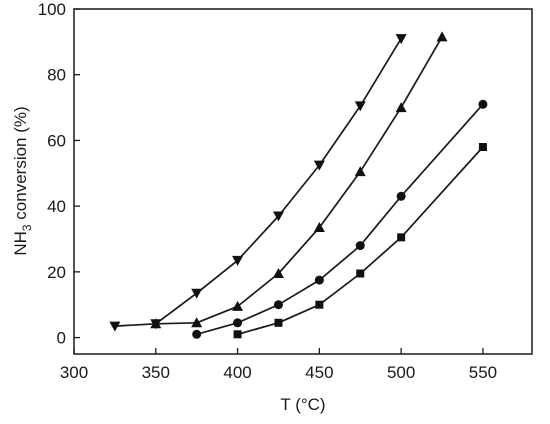 This screenshot has width=550, height=424. I want to click on y-axis-title-main: NH, so click(20, 243).